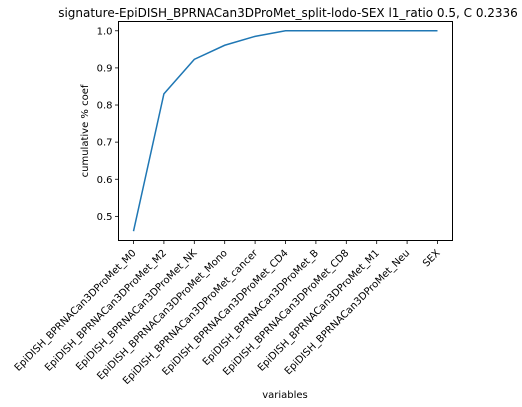 This screenshot has width=522, height=407. What do you see at coordinates (285, 395) in the screenshot?
I see `x-axis-label: variables` at bounding box center [285, 395].